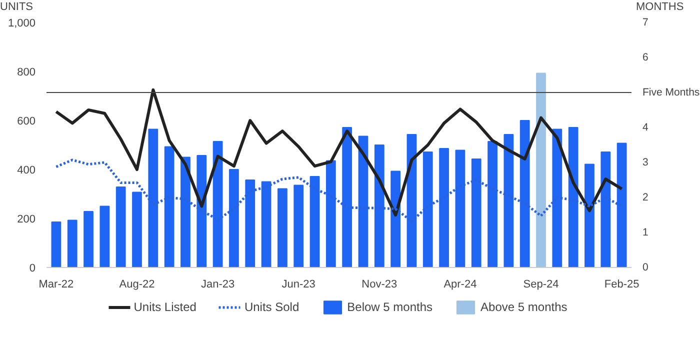  What do you see at coordinates (541, 284) in the screenshot?
I see `x-tick-label: Sep-24` at bounding box center [541, 284].